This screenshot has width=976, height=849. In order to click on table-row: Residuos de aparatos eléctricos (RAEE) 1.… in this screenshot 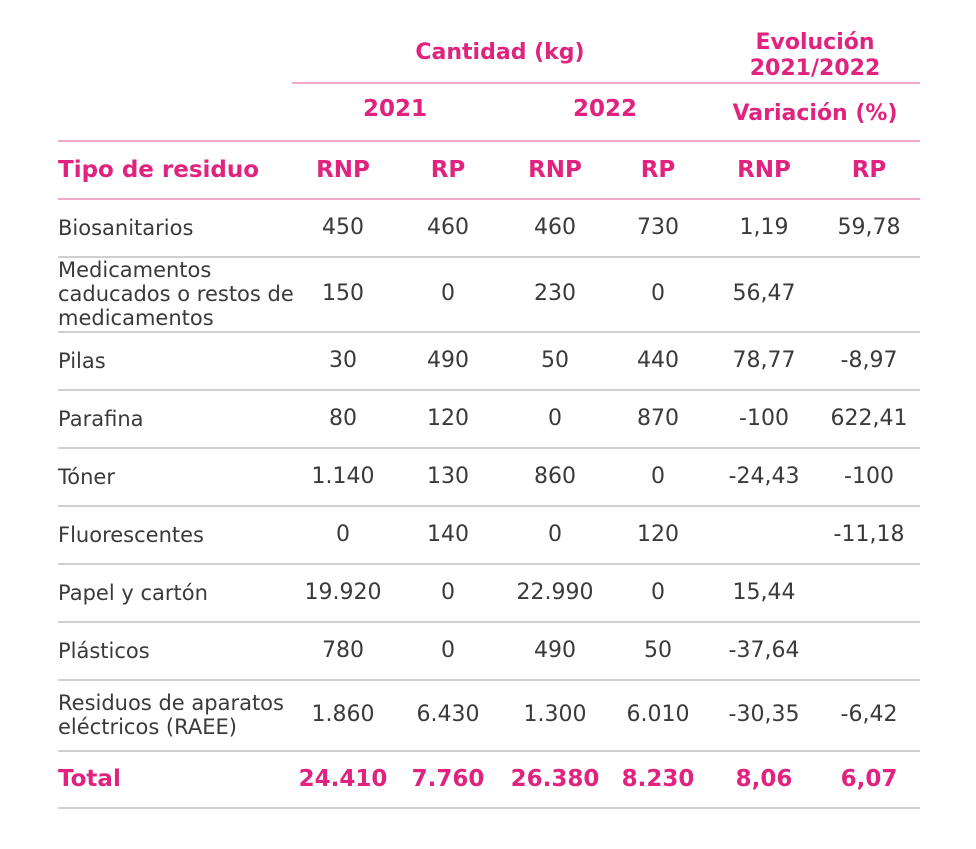, I will do `click(488, 715)`.